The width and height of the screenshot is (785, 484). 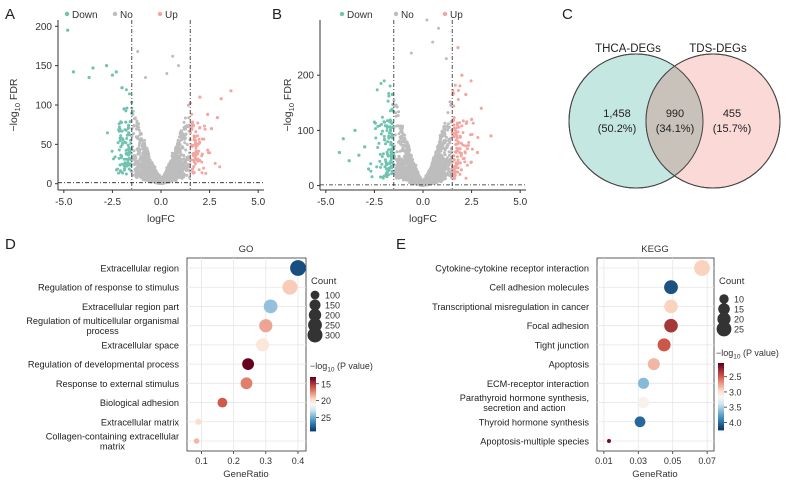 I want to click on legend-label-down: Down, so click(x=85, y=15).